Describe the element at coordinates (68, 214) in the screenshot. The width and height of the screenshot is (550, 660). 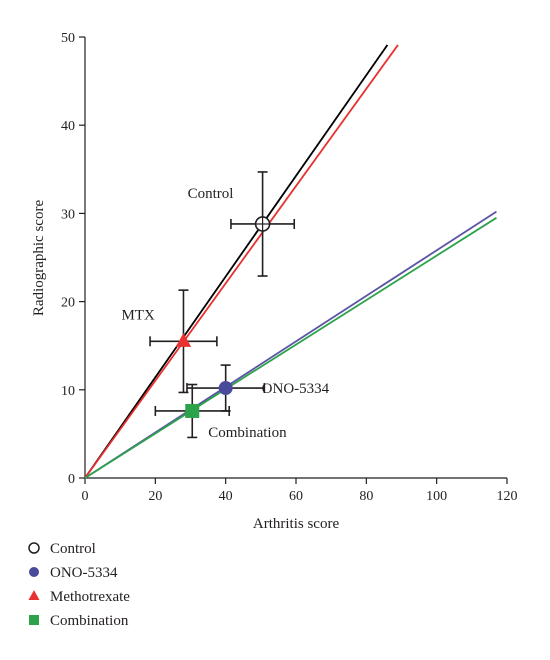
I see `y-tick-label: 30` at that location.